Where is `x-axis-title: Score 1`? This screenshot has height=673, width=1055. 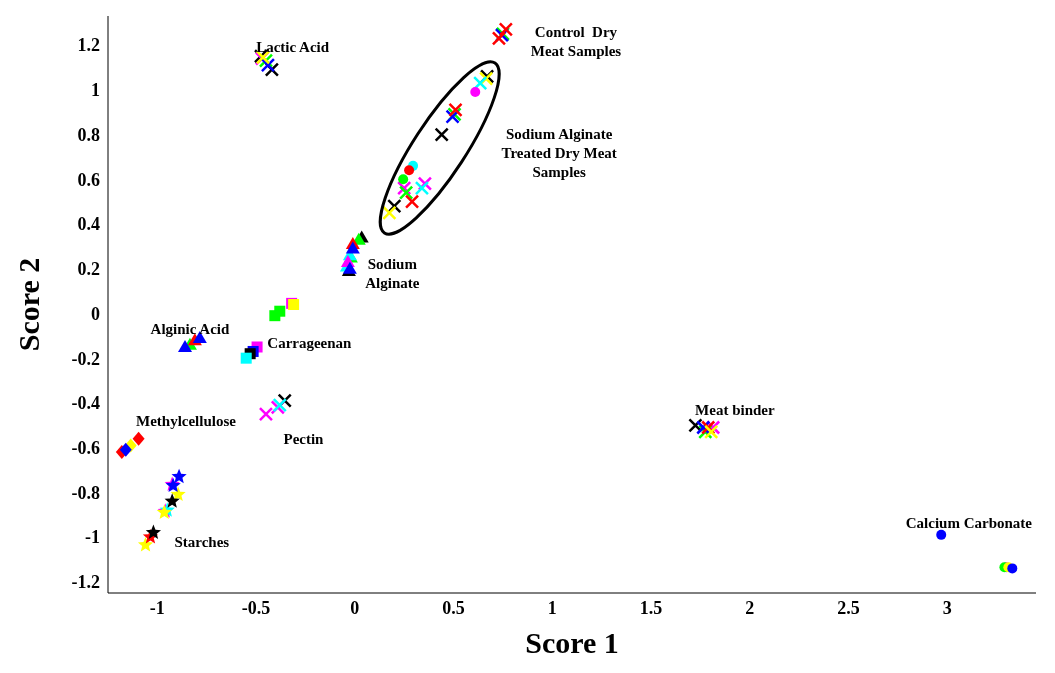
x-axis-title: Score 1 is located at coordinates (572, 642).